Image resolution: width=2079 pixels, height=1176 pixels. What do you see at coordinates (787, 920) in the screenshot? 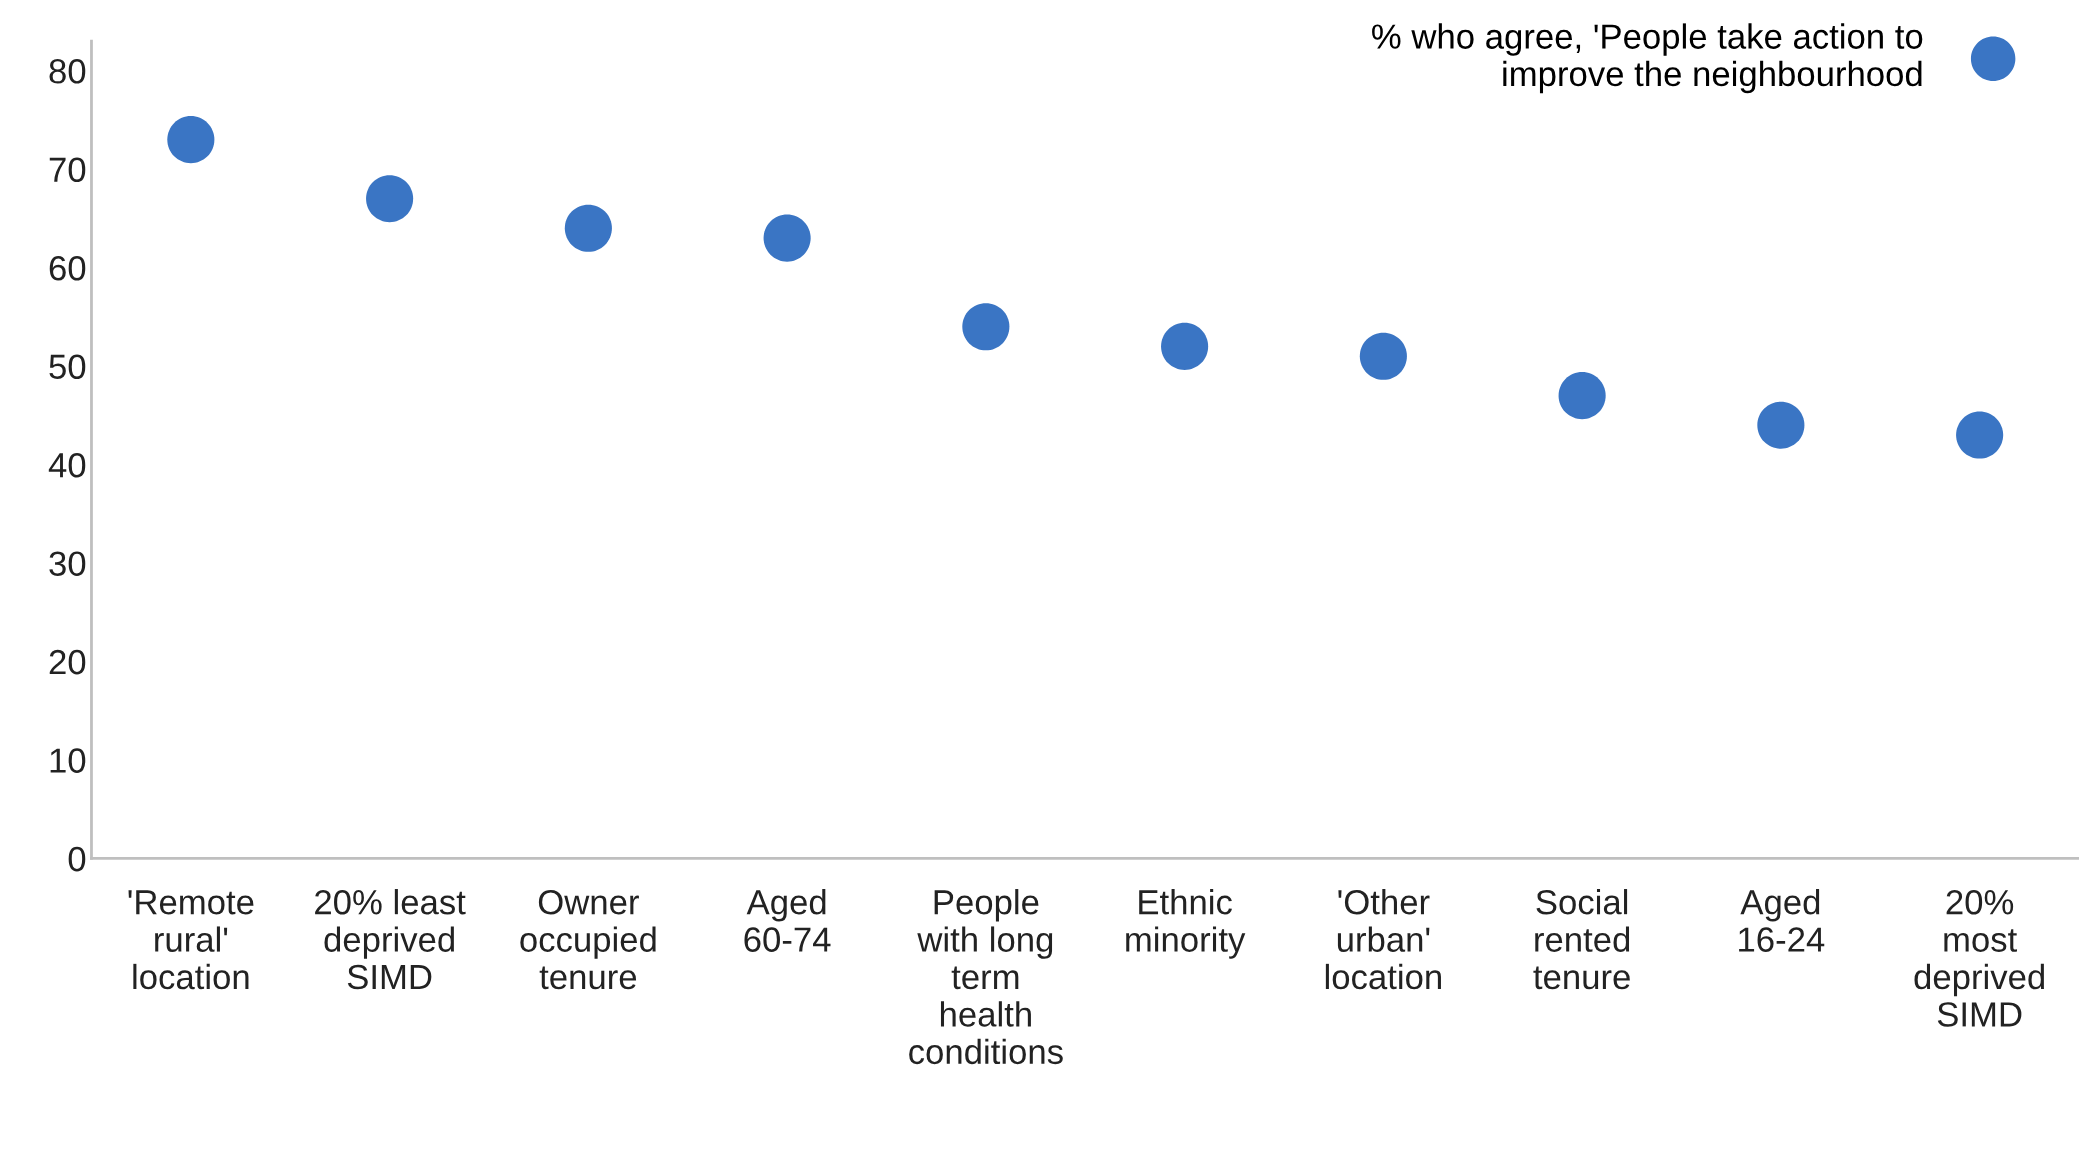
I see `x-tick-label: Aged 60-74` at bounding box center [787, 920].